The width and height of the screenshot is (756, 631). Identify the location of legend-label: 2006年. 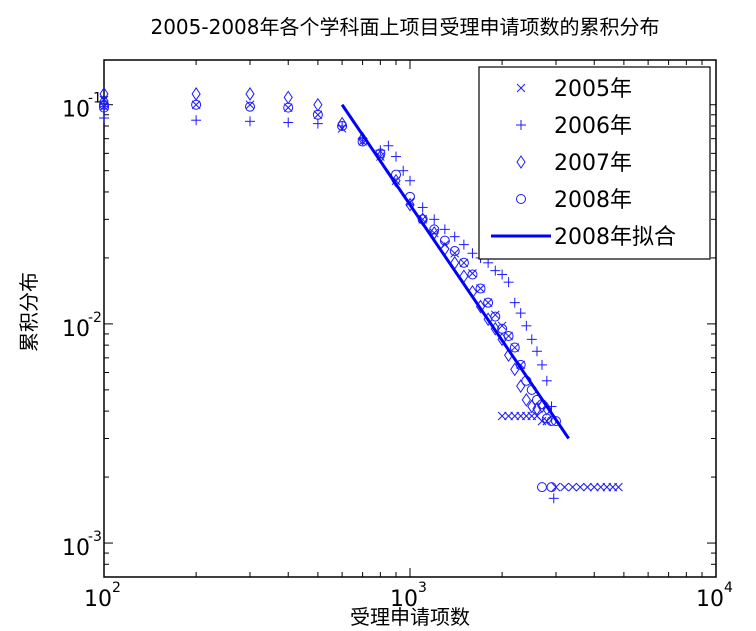
(593, 126).